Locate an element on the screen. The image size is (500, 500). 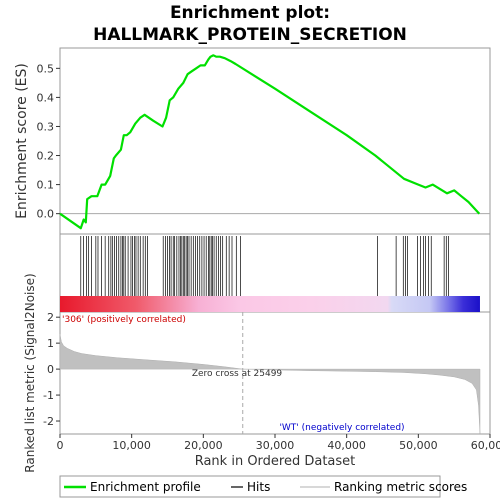
es-y-tick-label: 0.5 is located at coordinates (46, 68).